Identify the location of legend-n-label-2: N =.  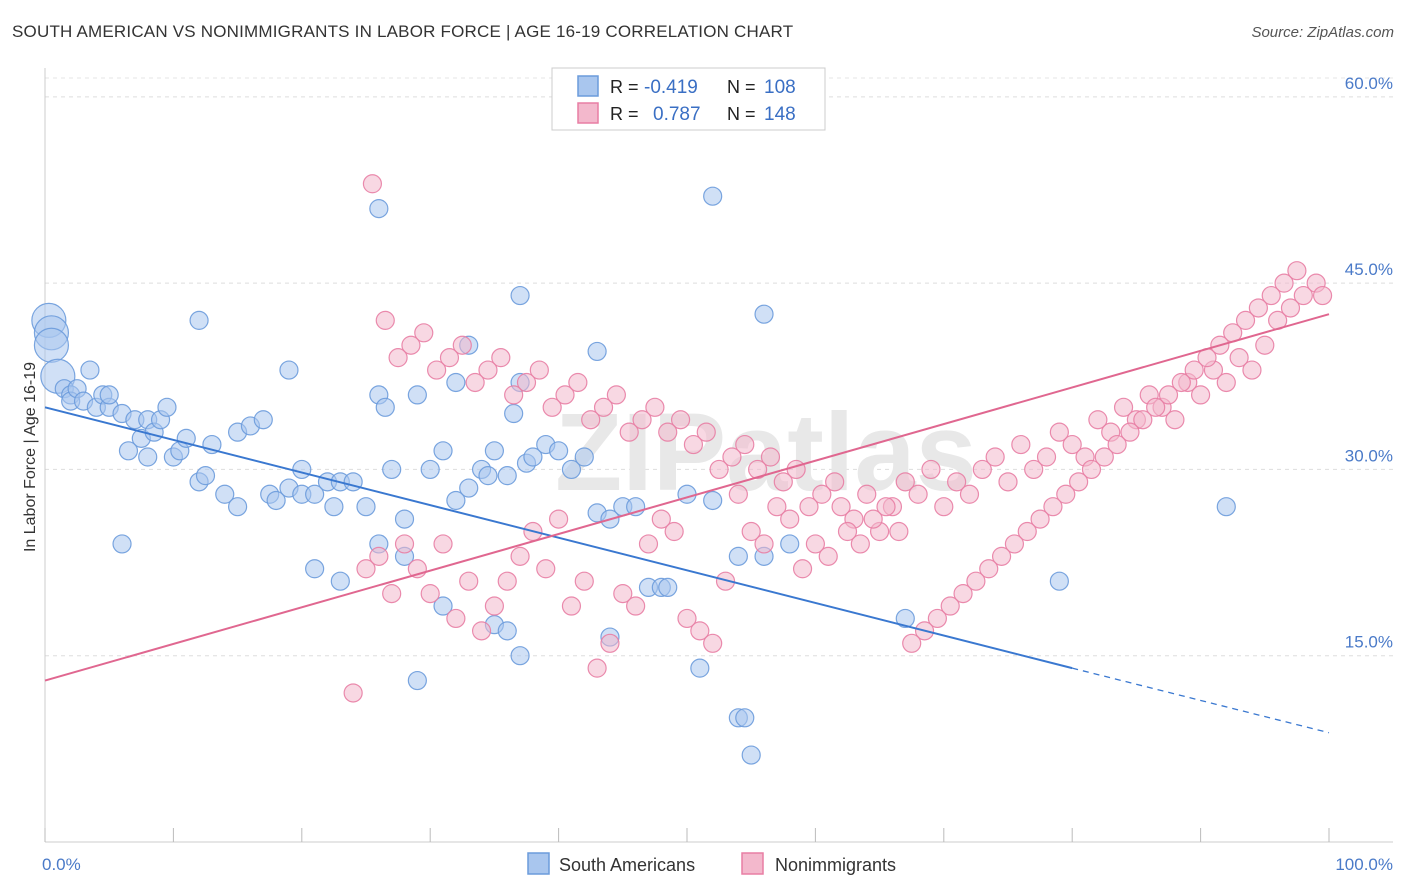
(741, 114).